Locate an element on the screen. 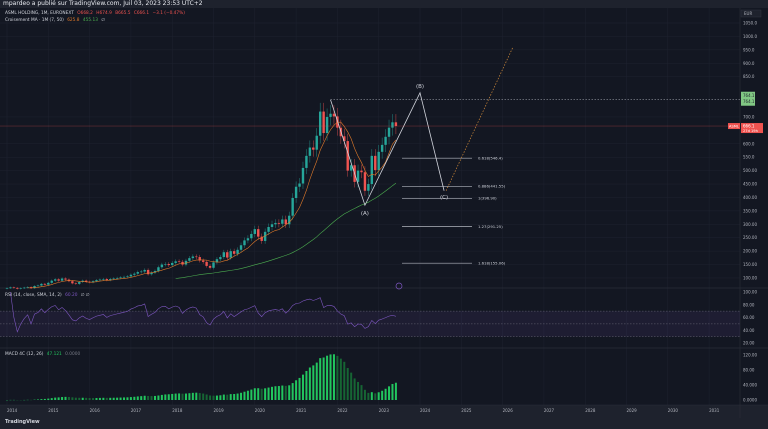  macd-tick-label: 80.00 is located at coordinates (749, 370).